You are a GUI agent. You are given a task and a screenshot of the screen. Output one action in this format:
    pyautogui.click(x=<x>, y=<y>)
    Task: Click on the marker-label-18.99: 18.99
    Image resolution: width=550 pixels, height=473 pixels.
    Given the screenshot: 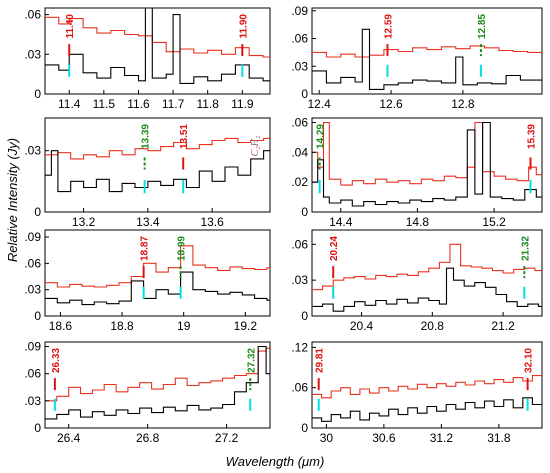 What is the action you would take?
    pyautogui.click(x=182, y=248)
    